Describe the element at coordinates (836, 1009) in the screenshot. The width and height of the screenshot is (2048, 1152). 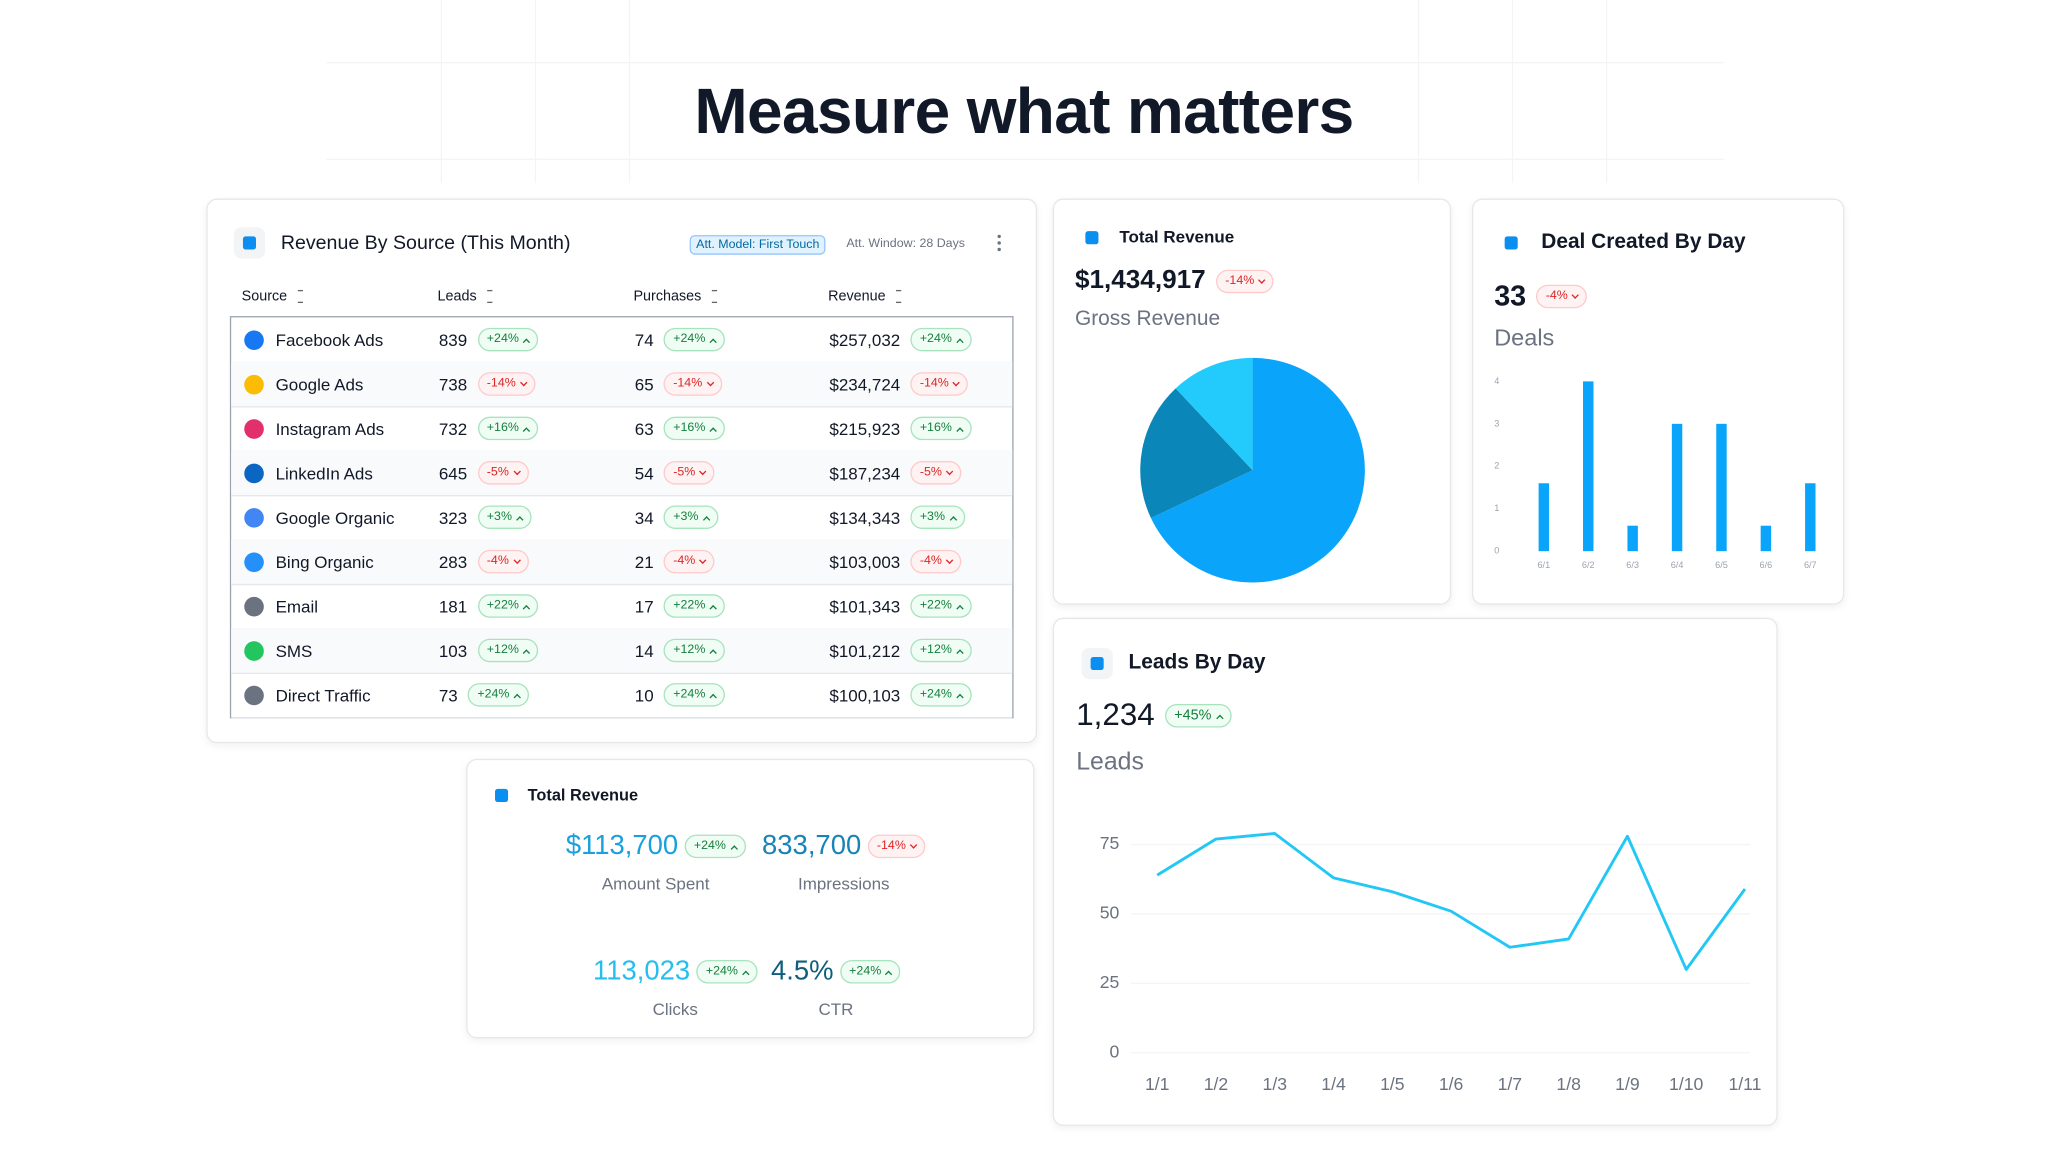
I see `metric-label: CTR` at that location.